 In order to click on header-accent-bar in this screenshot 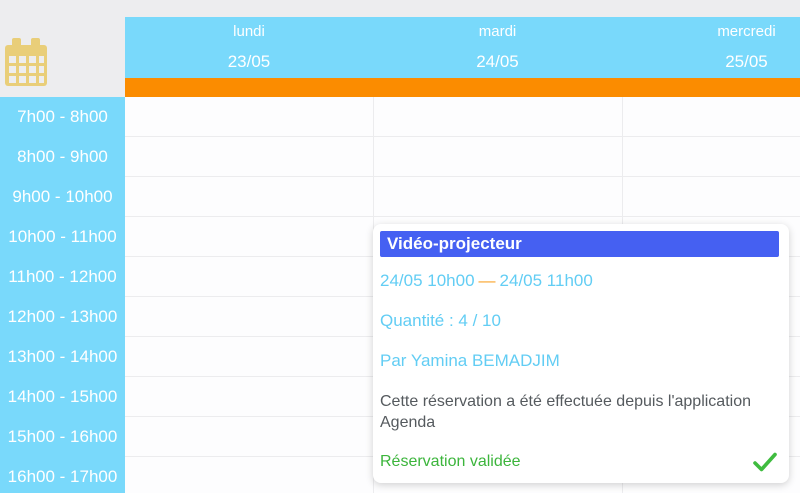, I will do `click(462, 87)`.